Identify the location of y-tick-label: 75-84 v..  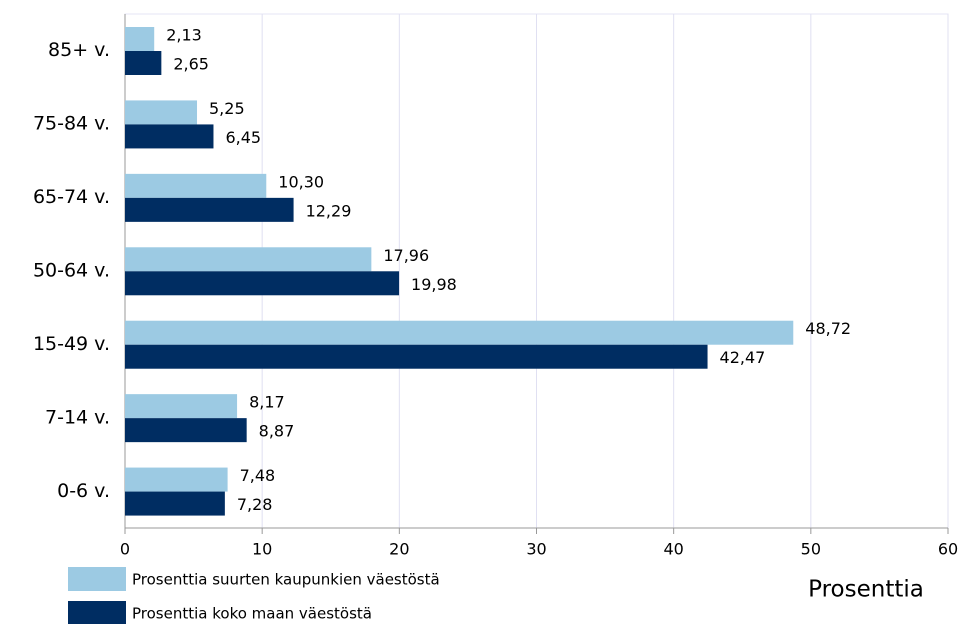
(71, 124).